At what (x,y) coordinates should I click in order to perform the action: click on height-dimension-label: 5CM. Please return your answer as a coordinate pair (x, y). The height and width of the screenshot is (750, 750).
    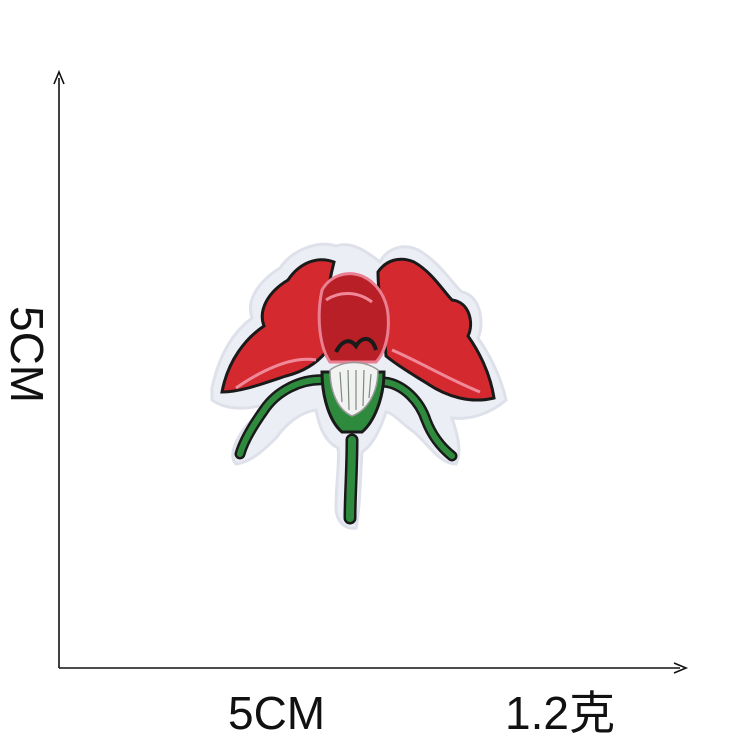
    Looking at the image, I should click on (27, 355).